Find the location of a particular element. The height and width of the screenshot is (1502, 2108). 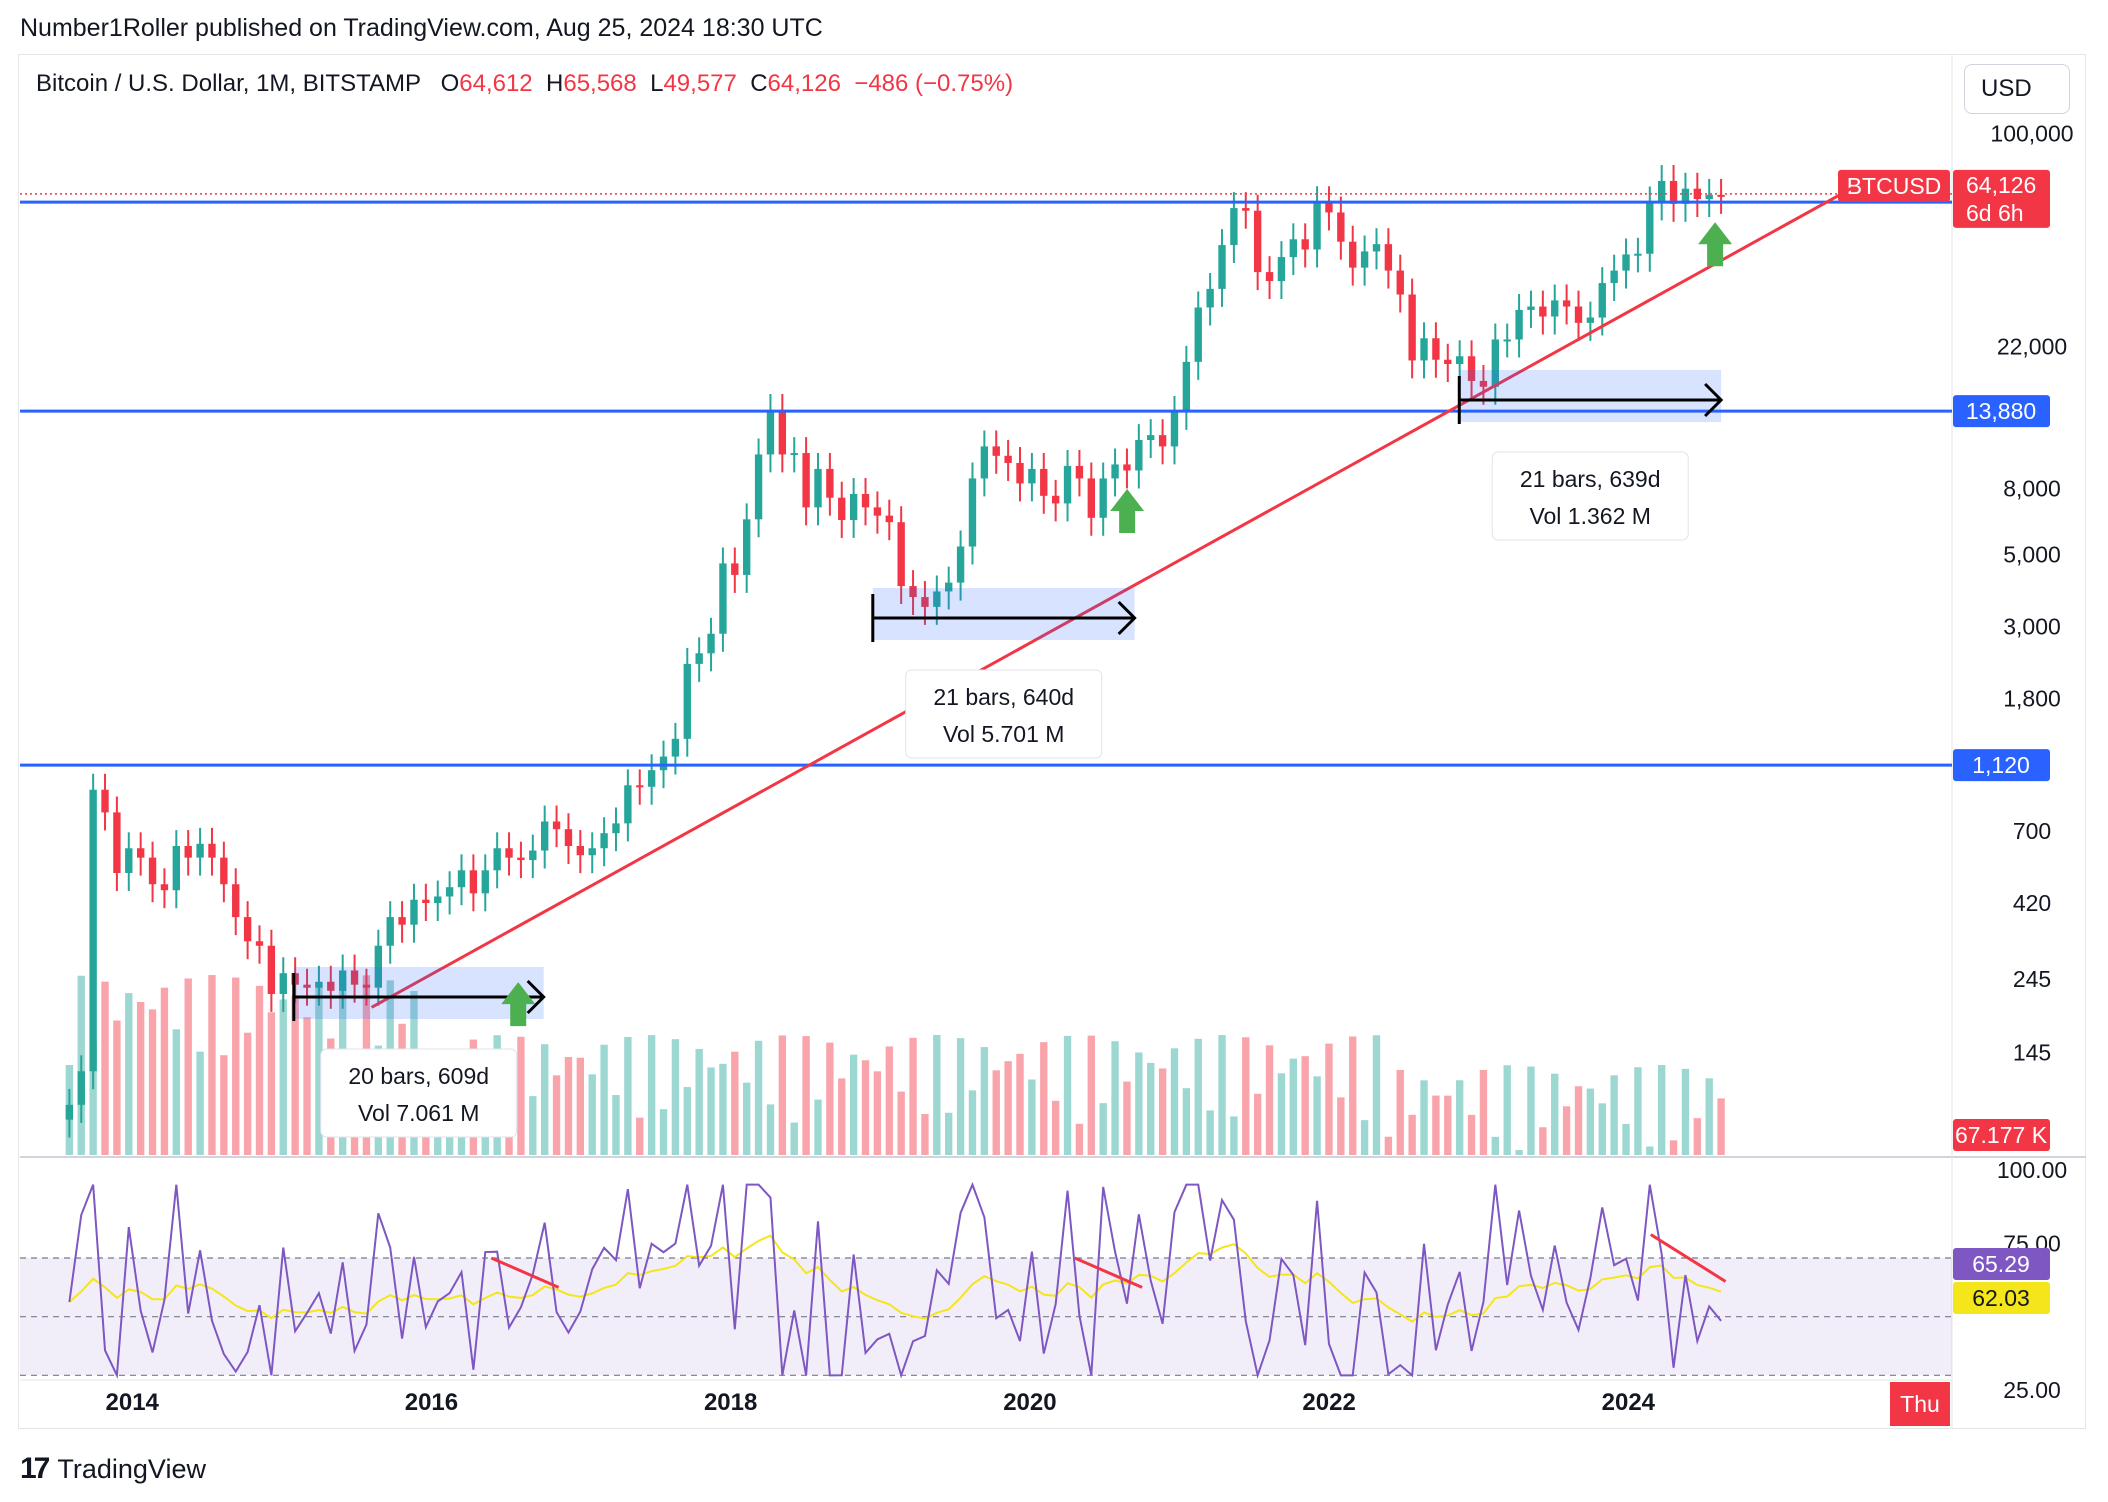

current-price-text: 64,126 is located at coordinates (2001, 185).